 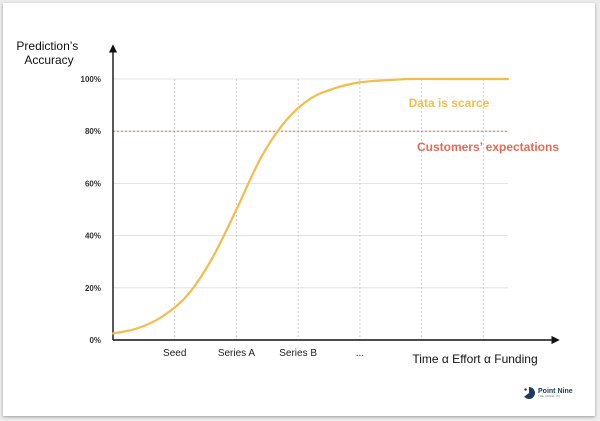 I want to click on brand-logo-mark-icon, so click(x=529, y=393).